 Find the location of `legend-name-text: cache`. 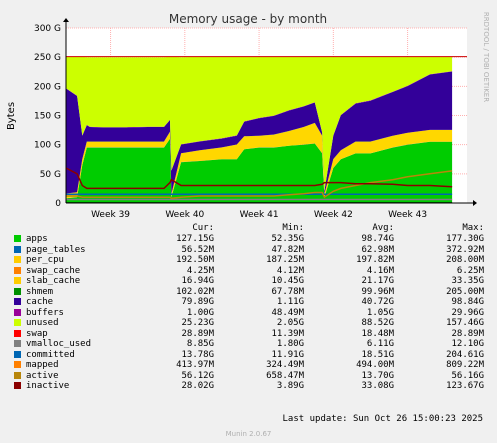

legend-name-text: cache is located at coordinates (40, 302).